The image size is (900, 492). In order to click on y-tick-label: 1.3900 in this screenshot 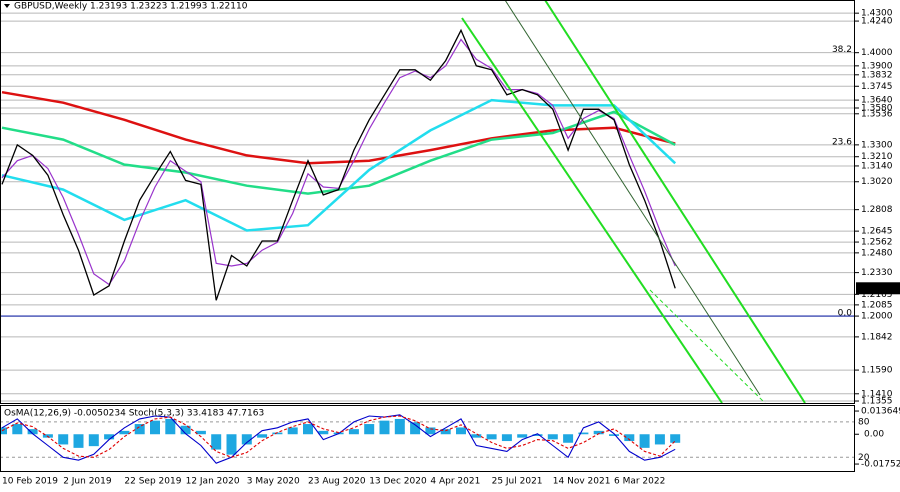, I will do `click(877, 66)`.